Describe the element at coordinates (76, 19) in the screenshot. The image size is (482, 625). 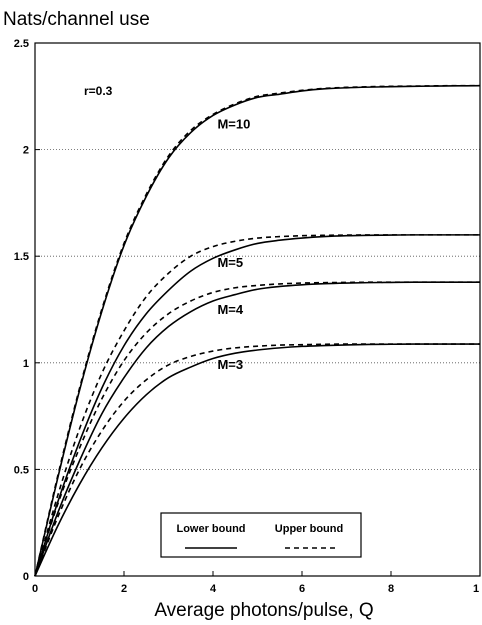
I see `y-axis-label: Nats/channel use` at that location.